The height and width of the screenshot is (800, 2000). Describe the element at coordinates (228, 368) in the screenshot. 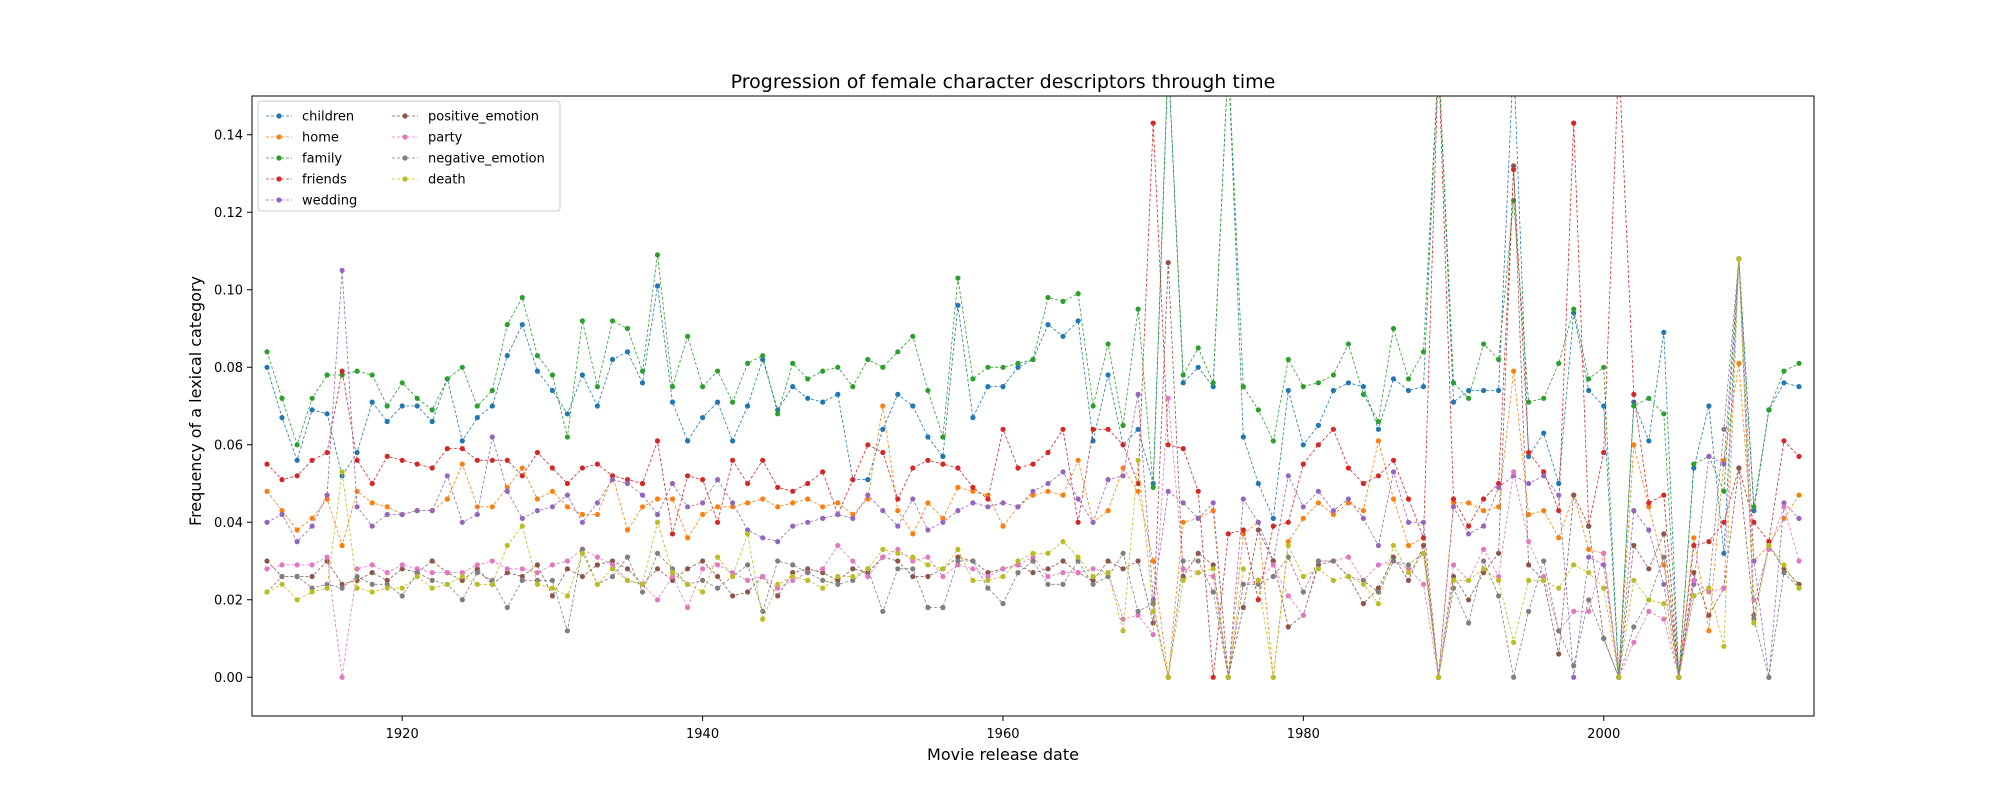

I see `y-tick-label: 0.08` at that location.